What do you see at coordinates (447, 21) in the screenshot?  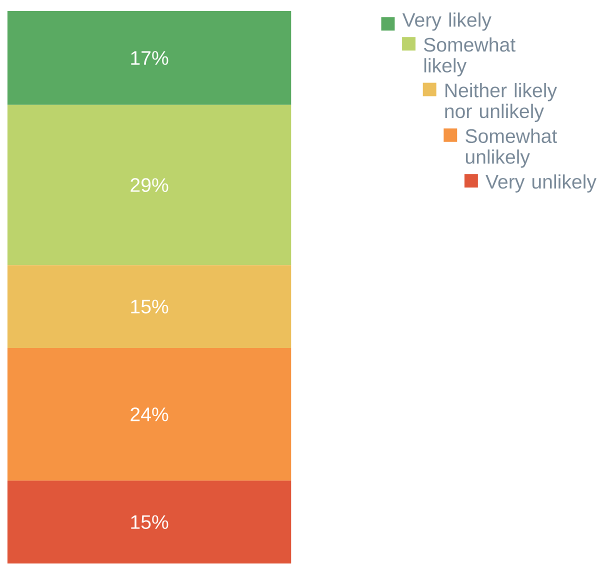 I see `legend-label: Very likely` at bounding box center [447, 21].